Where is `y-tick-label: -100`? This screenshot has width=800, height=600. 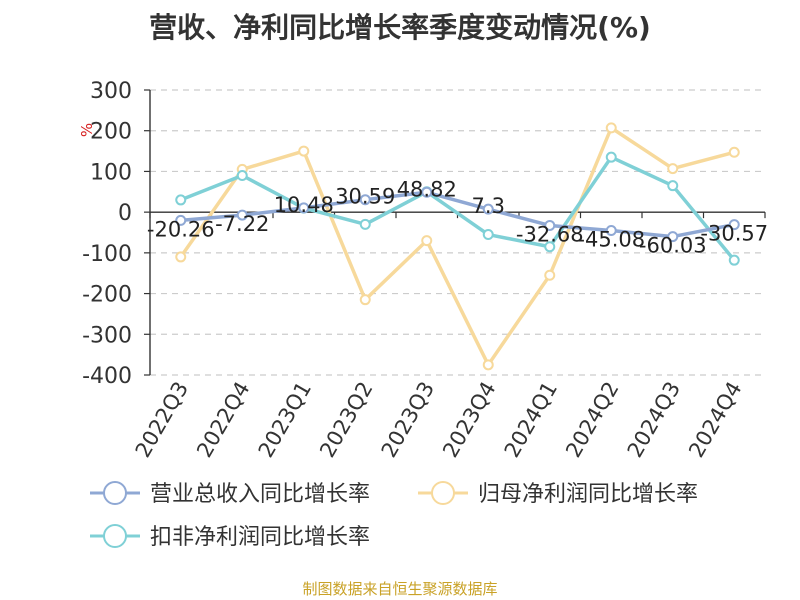
y-tick-label: -100 is located at coordinates (107, 254).